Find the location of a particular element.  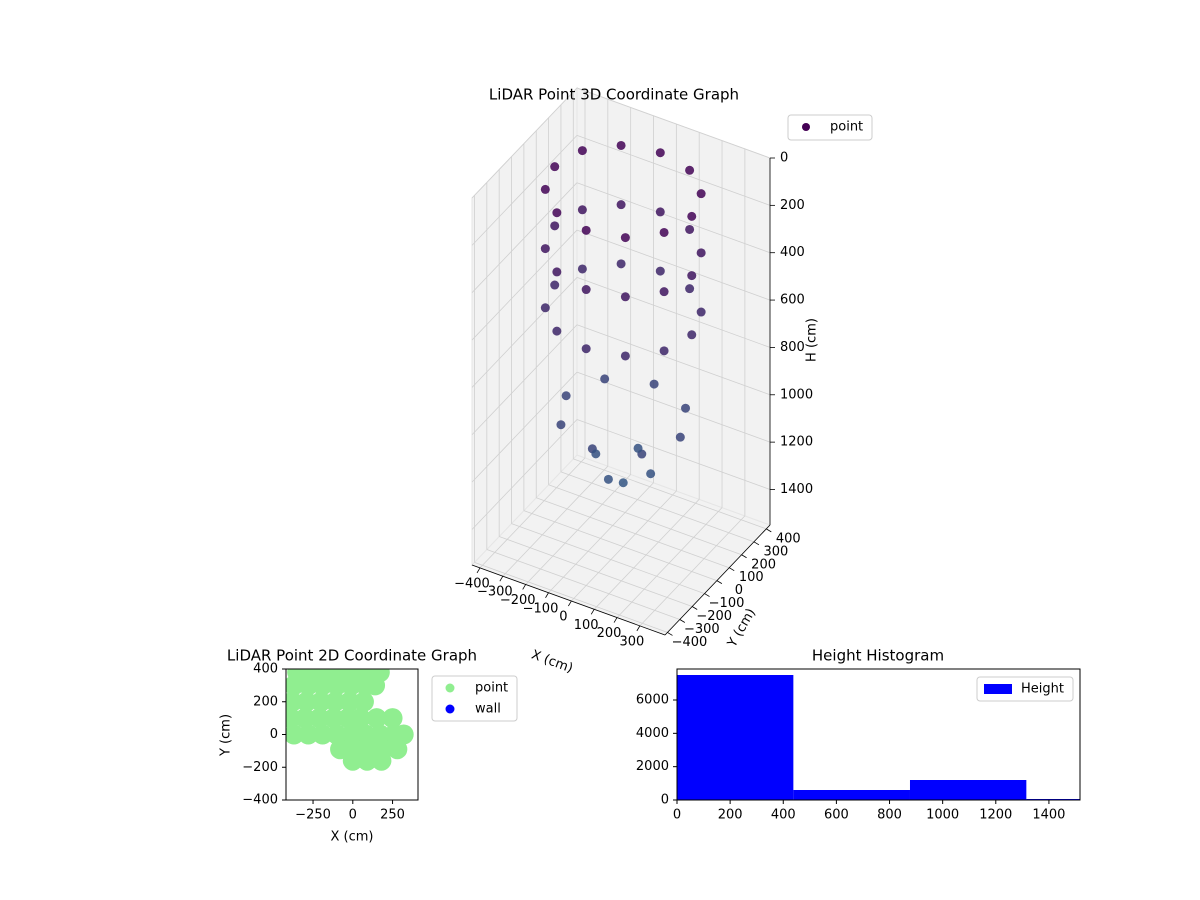

legend-label: wall is located at coordinates (488, 709).